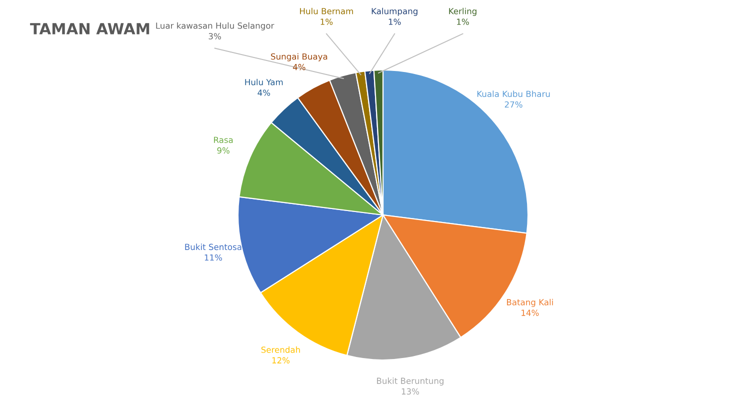 Image resolution: width=743 pixels, height=410 pixels. Describe the element at coordinates (281, 360) in the screenshot. I see `data-label: 12%` at that location.